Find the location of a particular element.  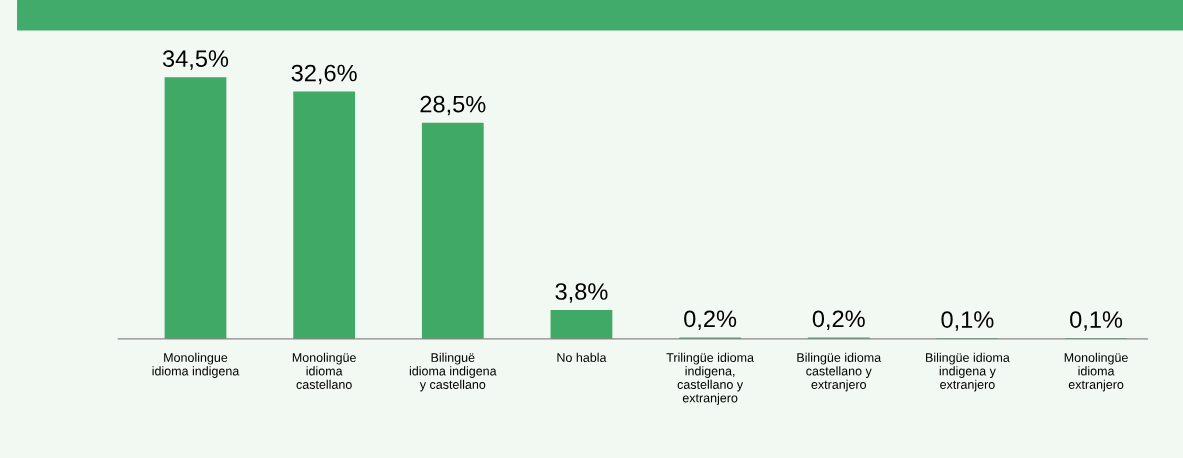

x-tick-label: Bilinguë idioma indigena y castellano is located at coordinates (453, 372).